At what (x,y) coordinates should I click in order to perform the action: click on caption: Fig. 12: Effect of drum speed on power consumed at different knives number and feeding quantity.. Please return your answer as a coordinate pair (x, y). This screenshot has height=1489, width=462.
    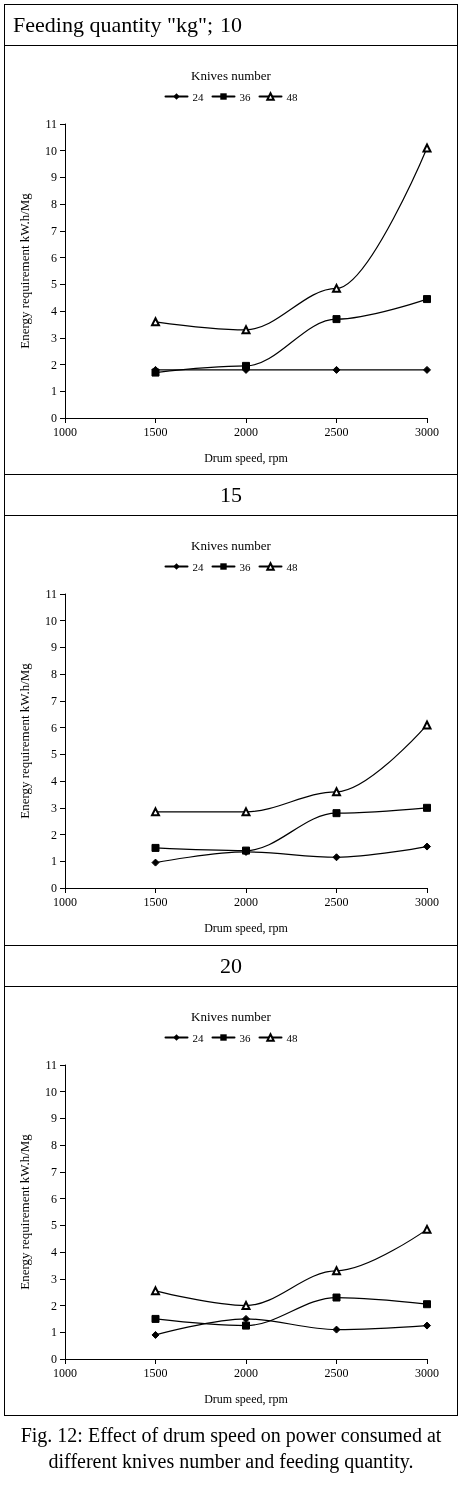
    Looking at the image, I should click on (231, 1448).